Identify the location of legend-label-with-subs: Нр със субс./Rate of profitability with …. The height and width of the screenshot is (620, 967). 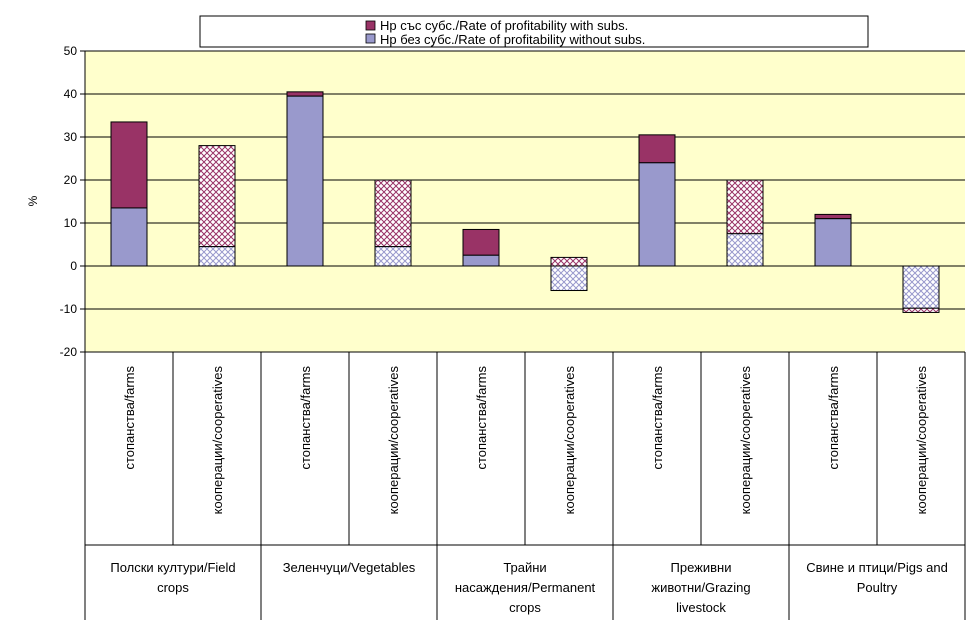
(504, 25).